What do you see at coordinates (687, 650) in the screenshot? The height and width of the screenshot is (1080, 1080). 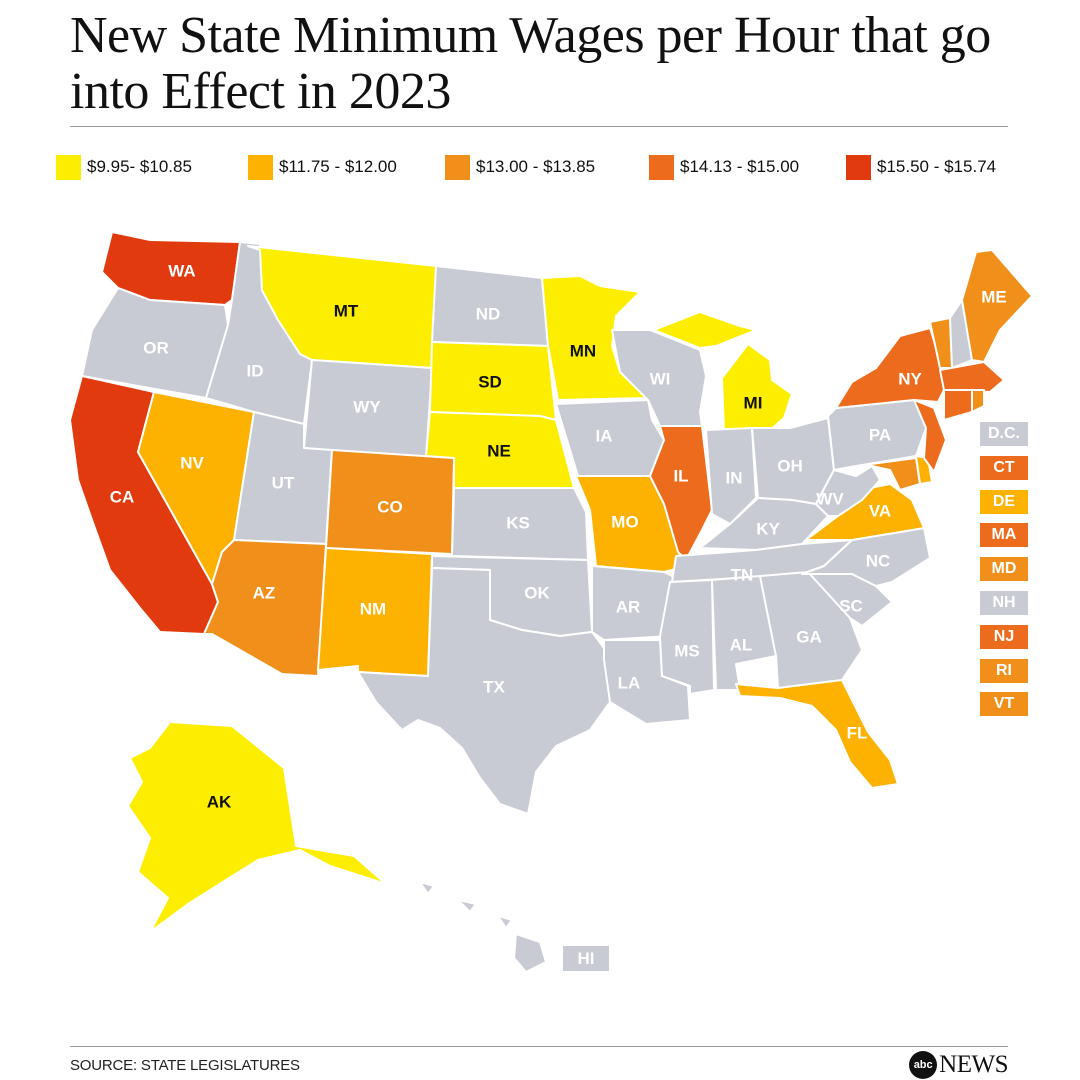 I see `state-label-MS: MS` at bounding box center [687, 650].